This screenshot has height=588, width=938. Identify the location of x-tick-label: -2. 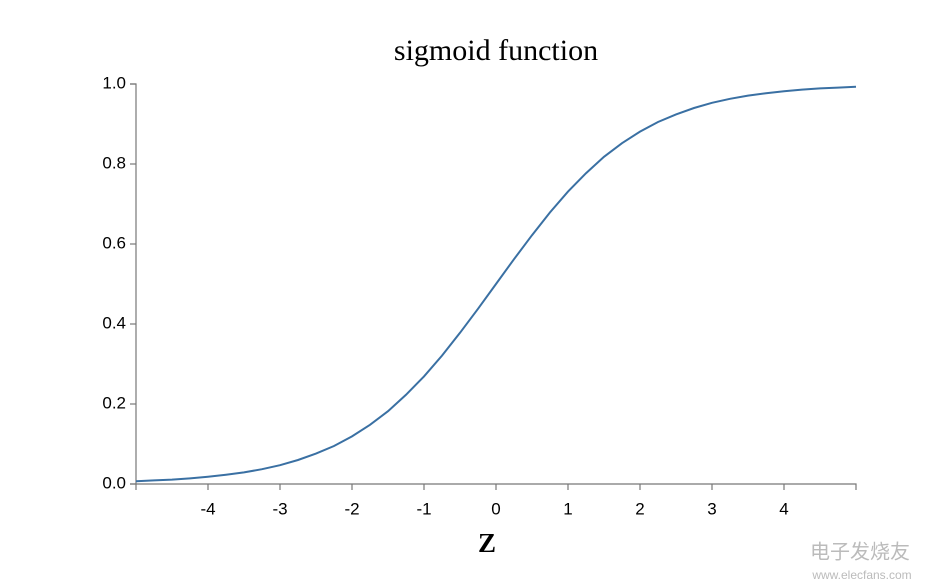
(351, 508).